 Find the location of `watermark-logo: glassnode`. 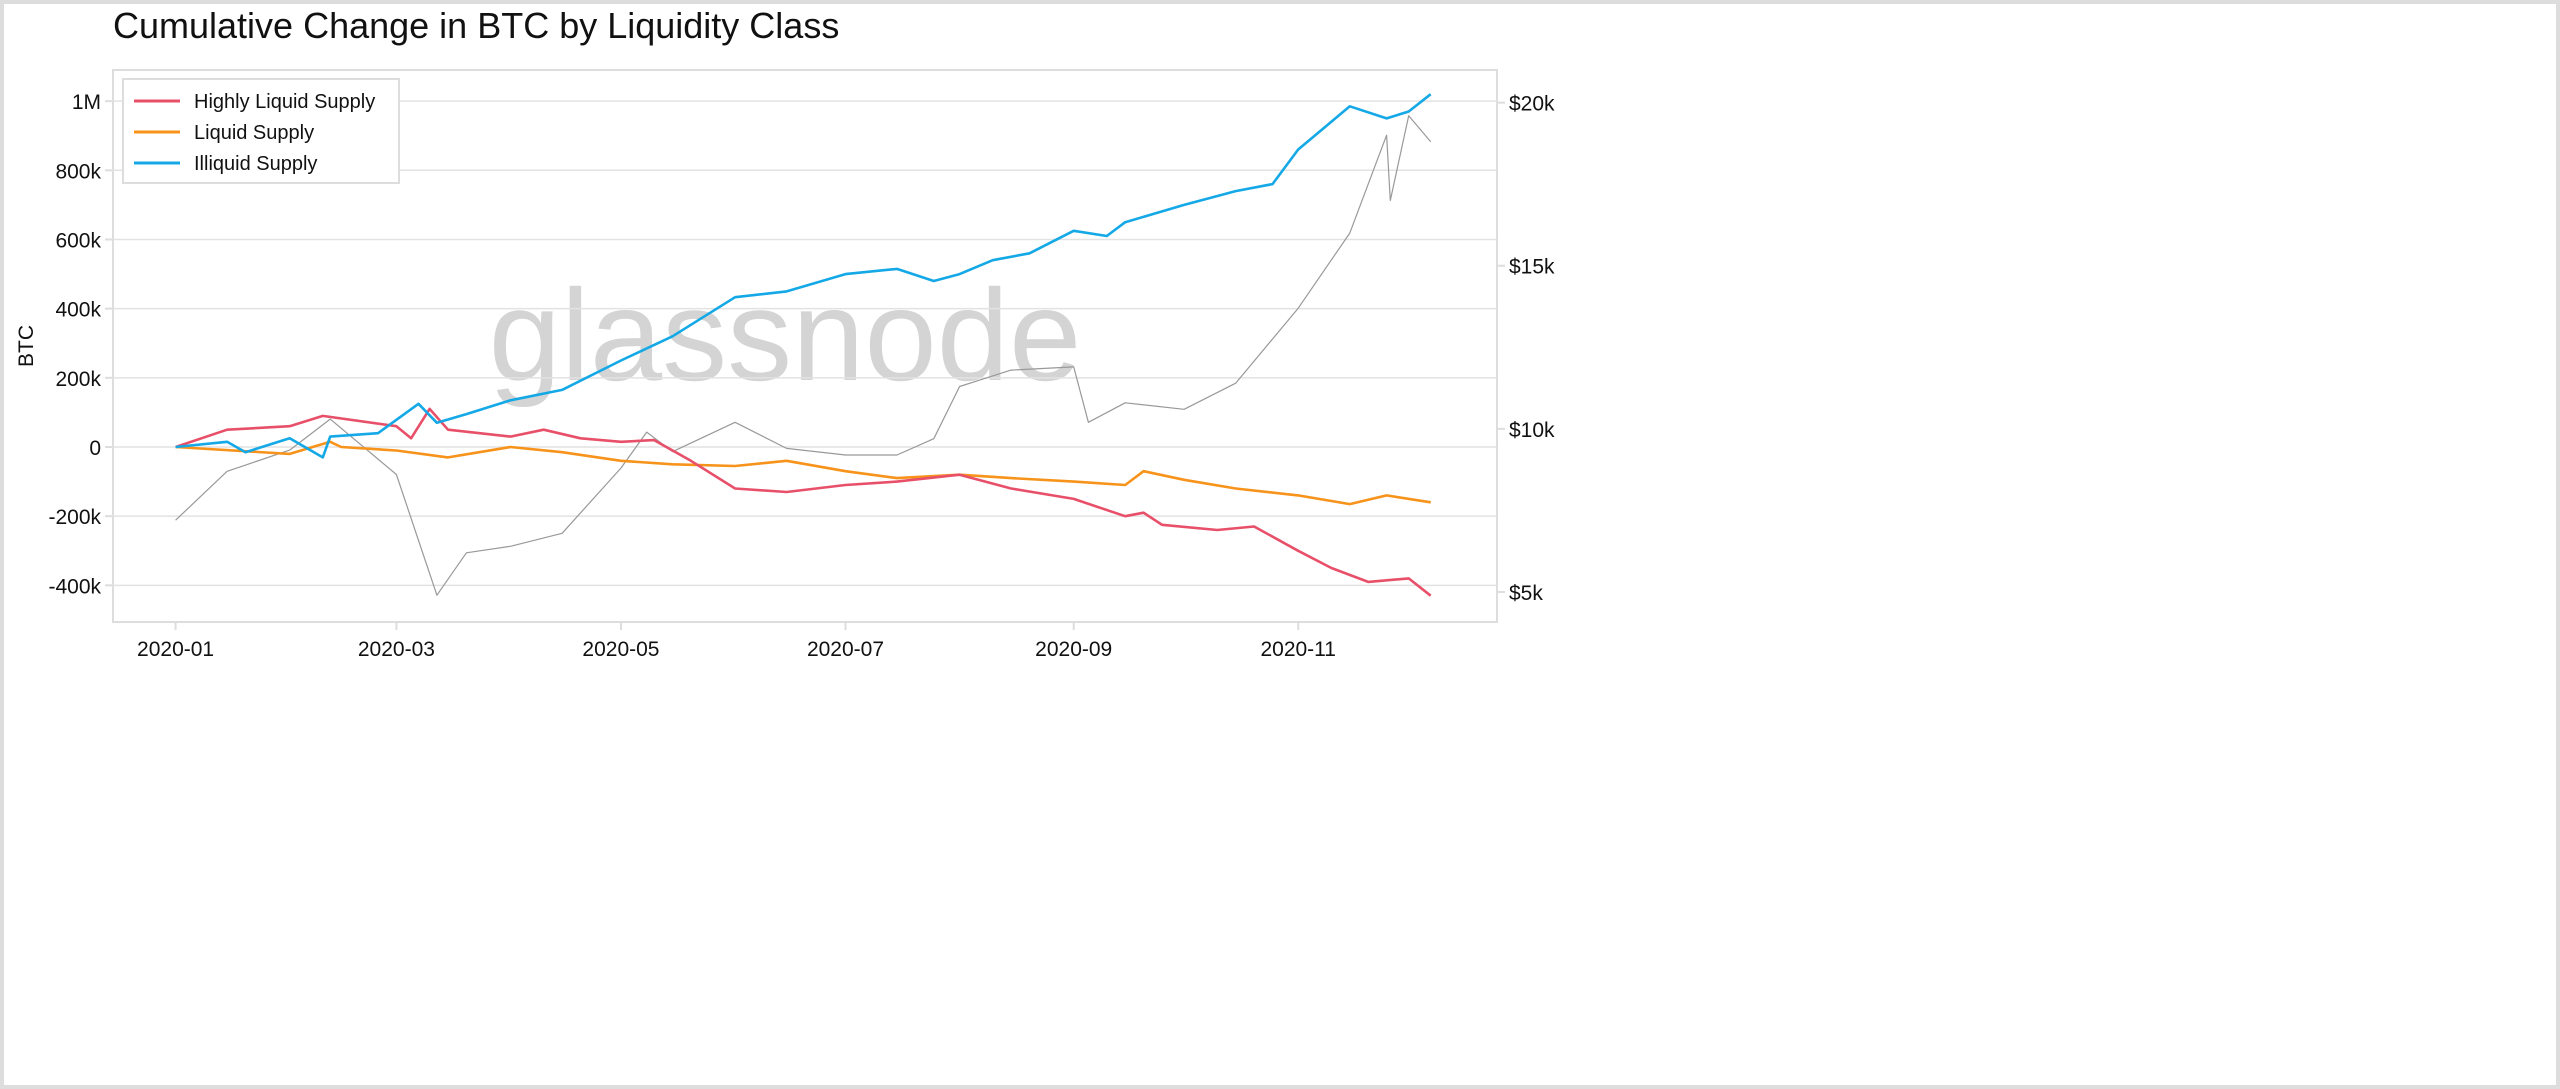

watermark-logo: glassnode is located at coordinates (785, 335).